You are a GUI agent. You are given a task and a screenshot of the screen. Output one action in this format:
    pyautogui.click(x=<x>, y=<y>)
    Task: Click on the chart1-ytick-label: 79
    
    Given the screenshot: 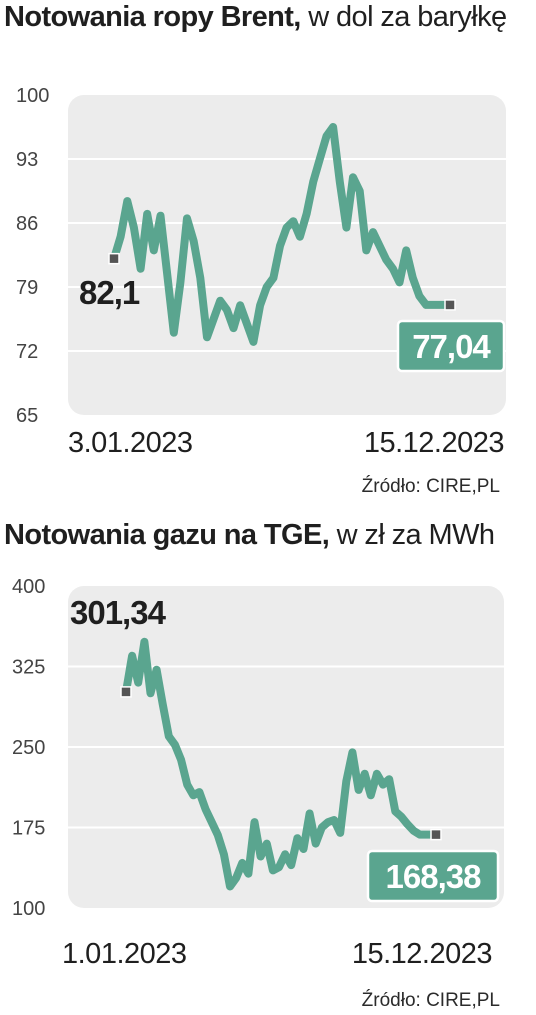 What is the action you would take?
    pyautogui.click(x=27, y=288)
    